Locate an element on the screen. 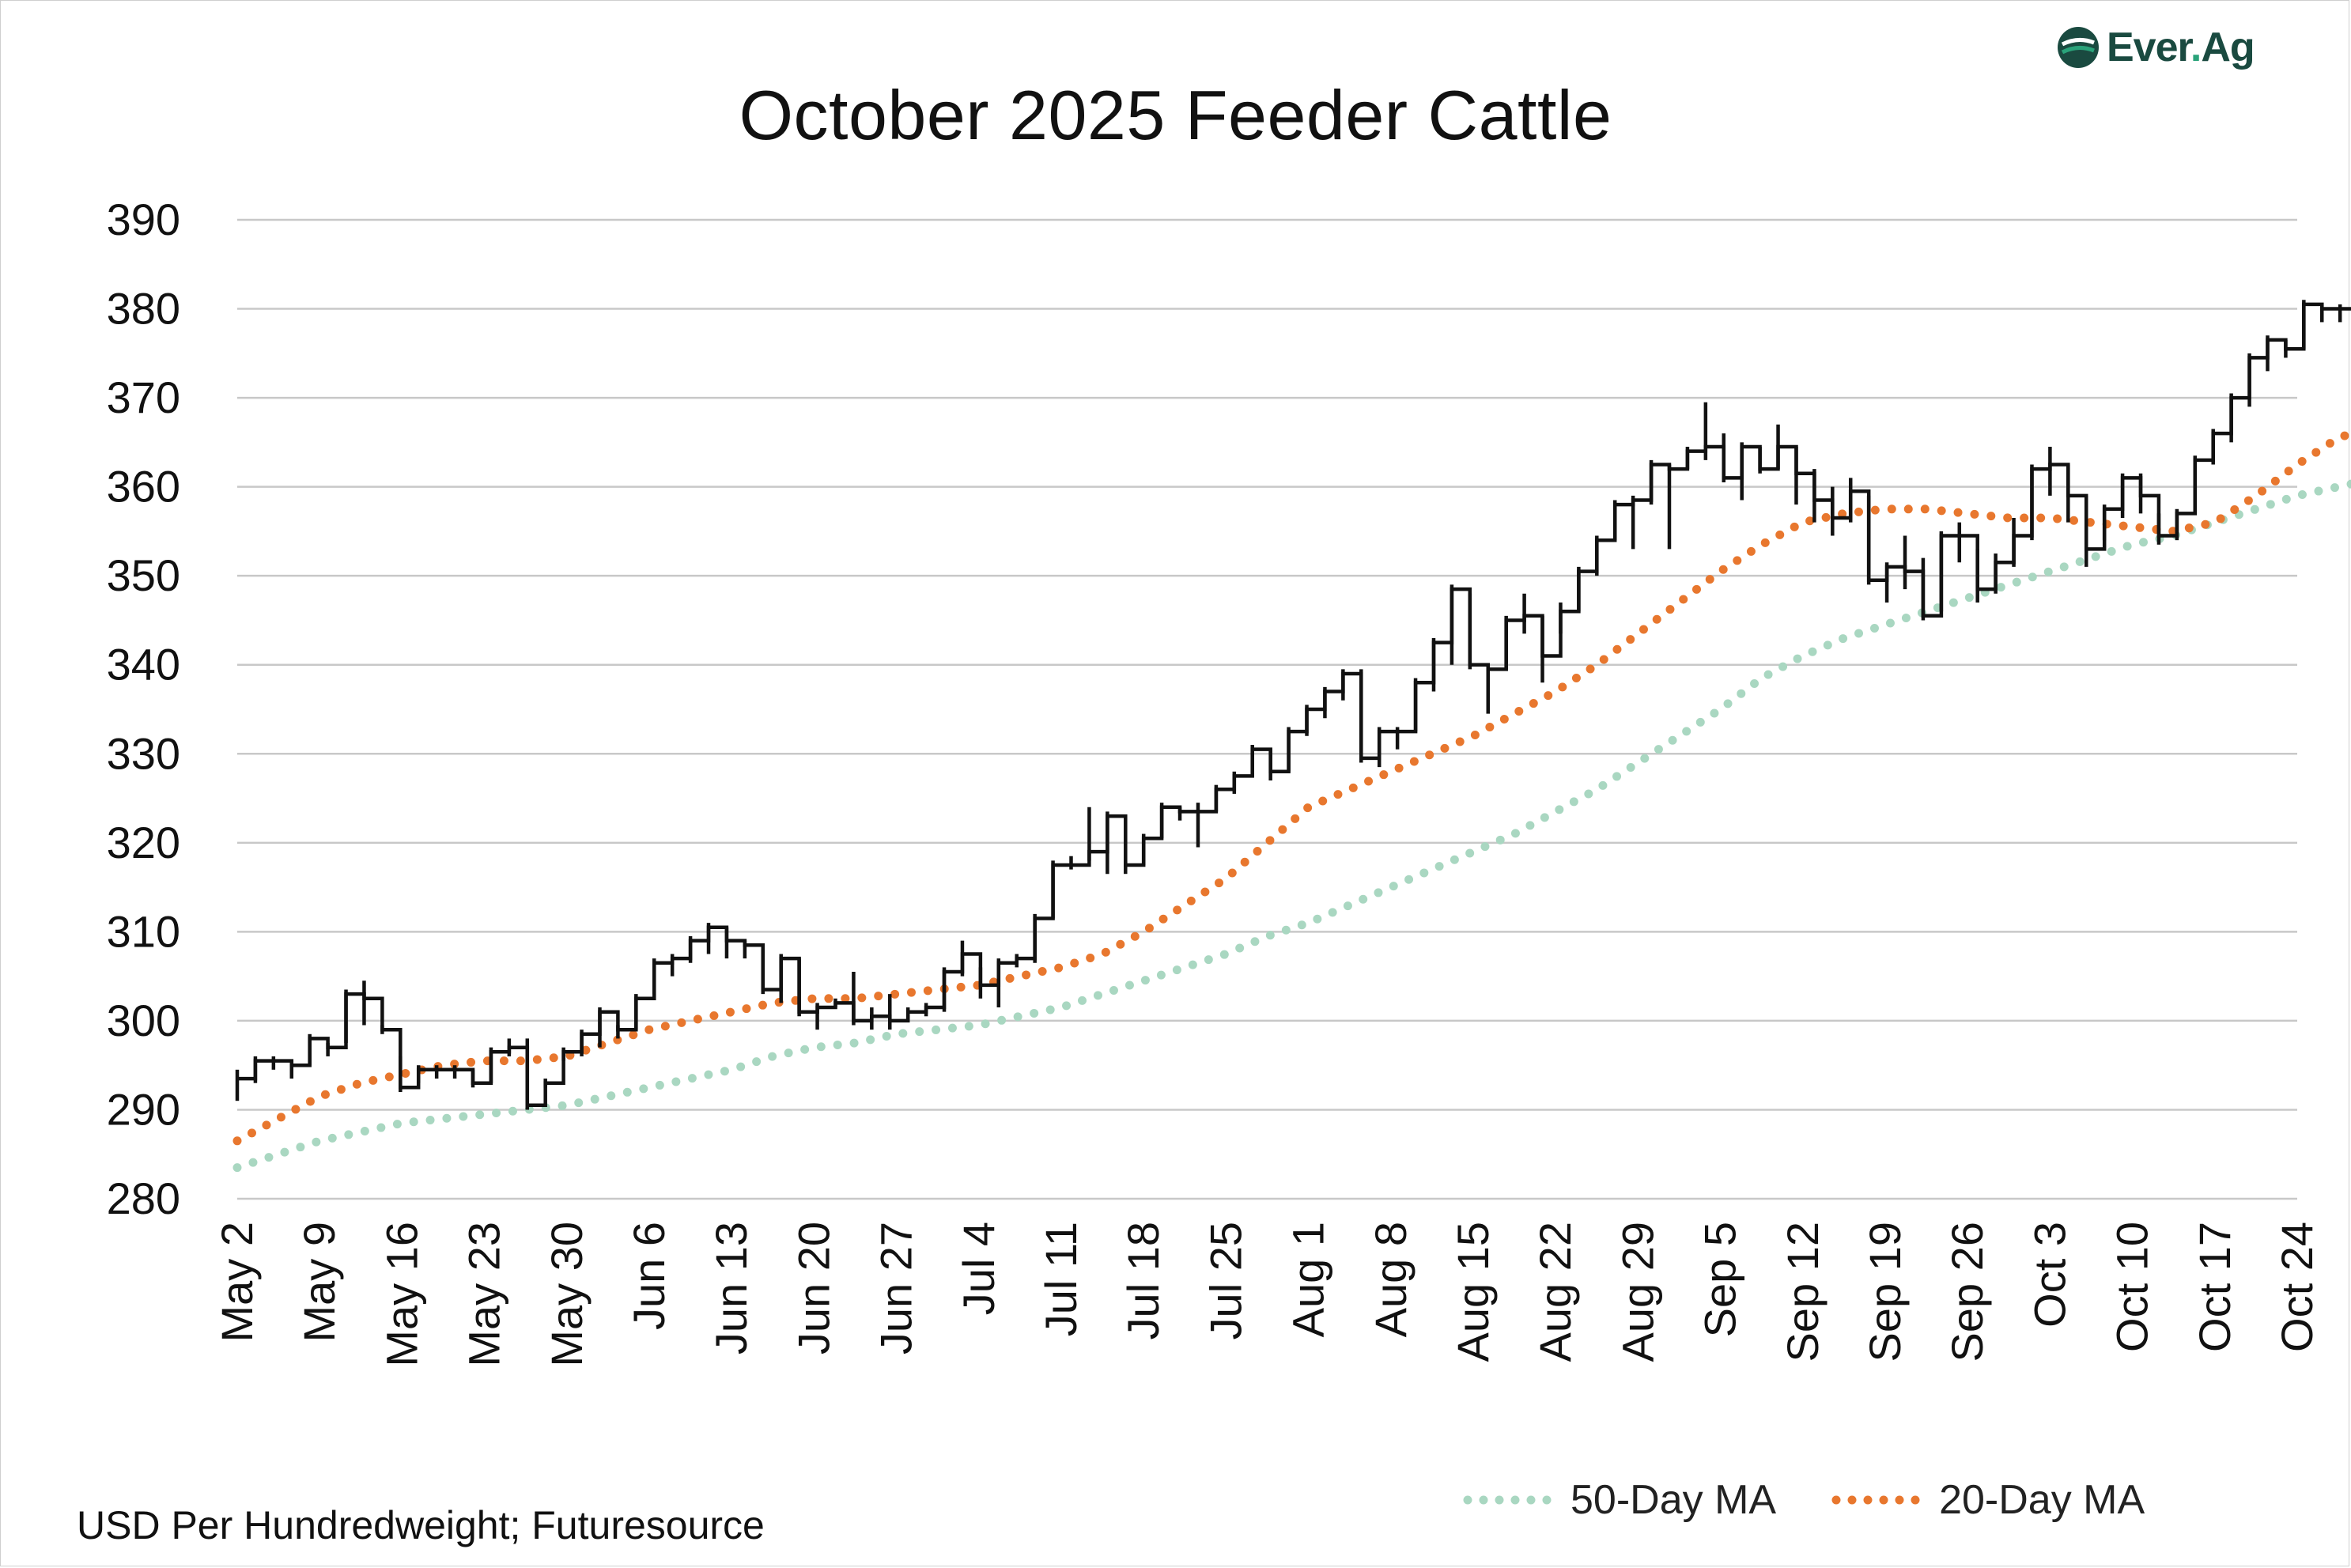  x-tick-label: Jul 11 is located at coordinates (1061, 1279).